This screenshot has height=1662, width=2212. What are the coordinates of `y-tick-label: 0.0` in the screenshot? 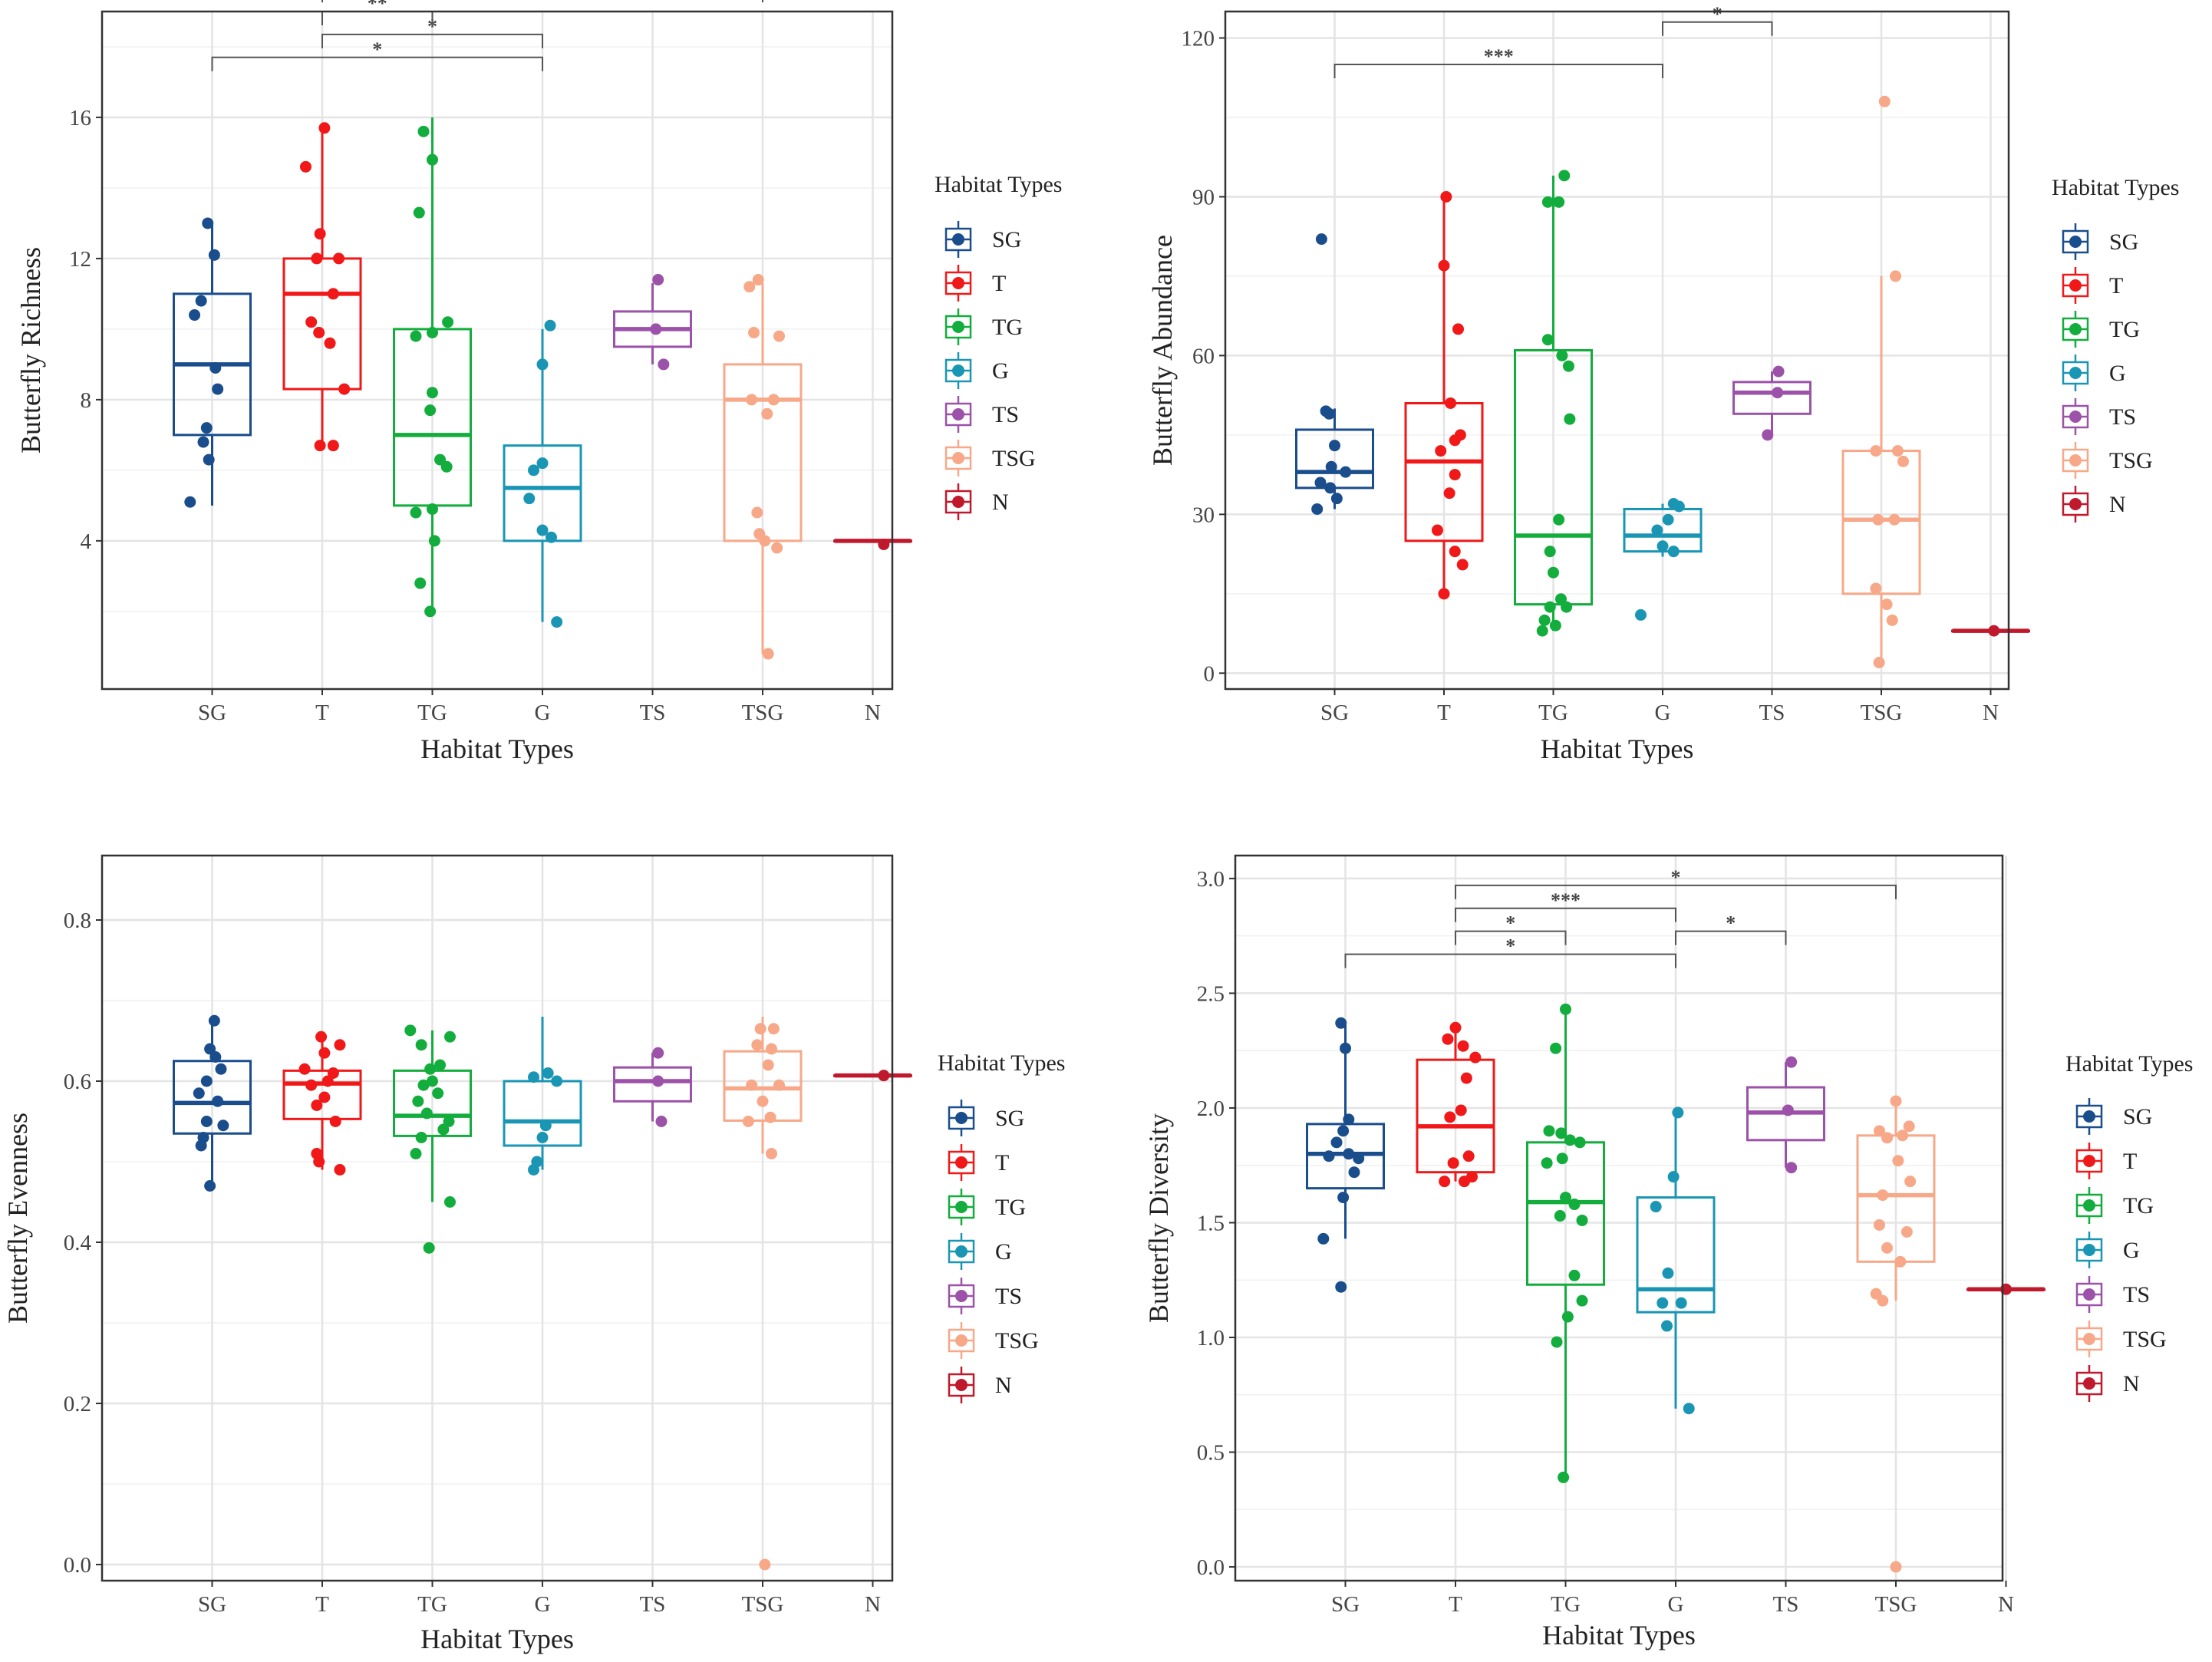 It's located at (1211, 1568).